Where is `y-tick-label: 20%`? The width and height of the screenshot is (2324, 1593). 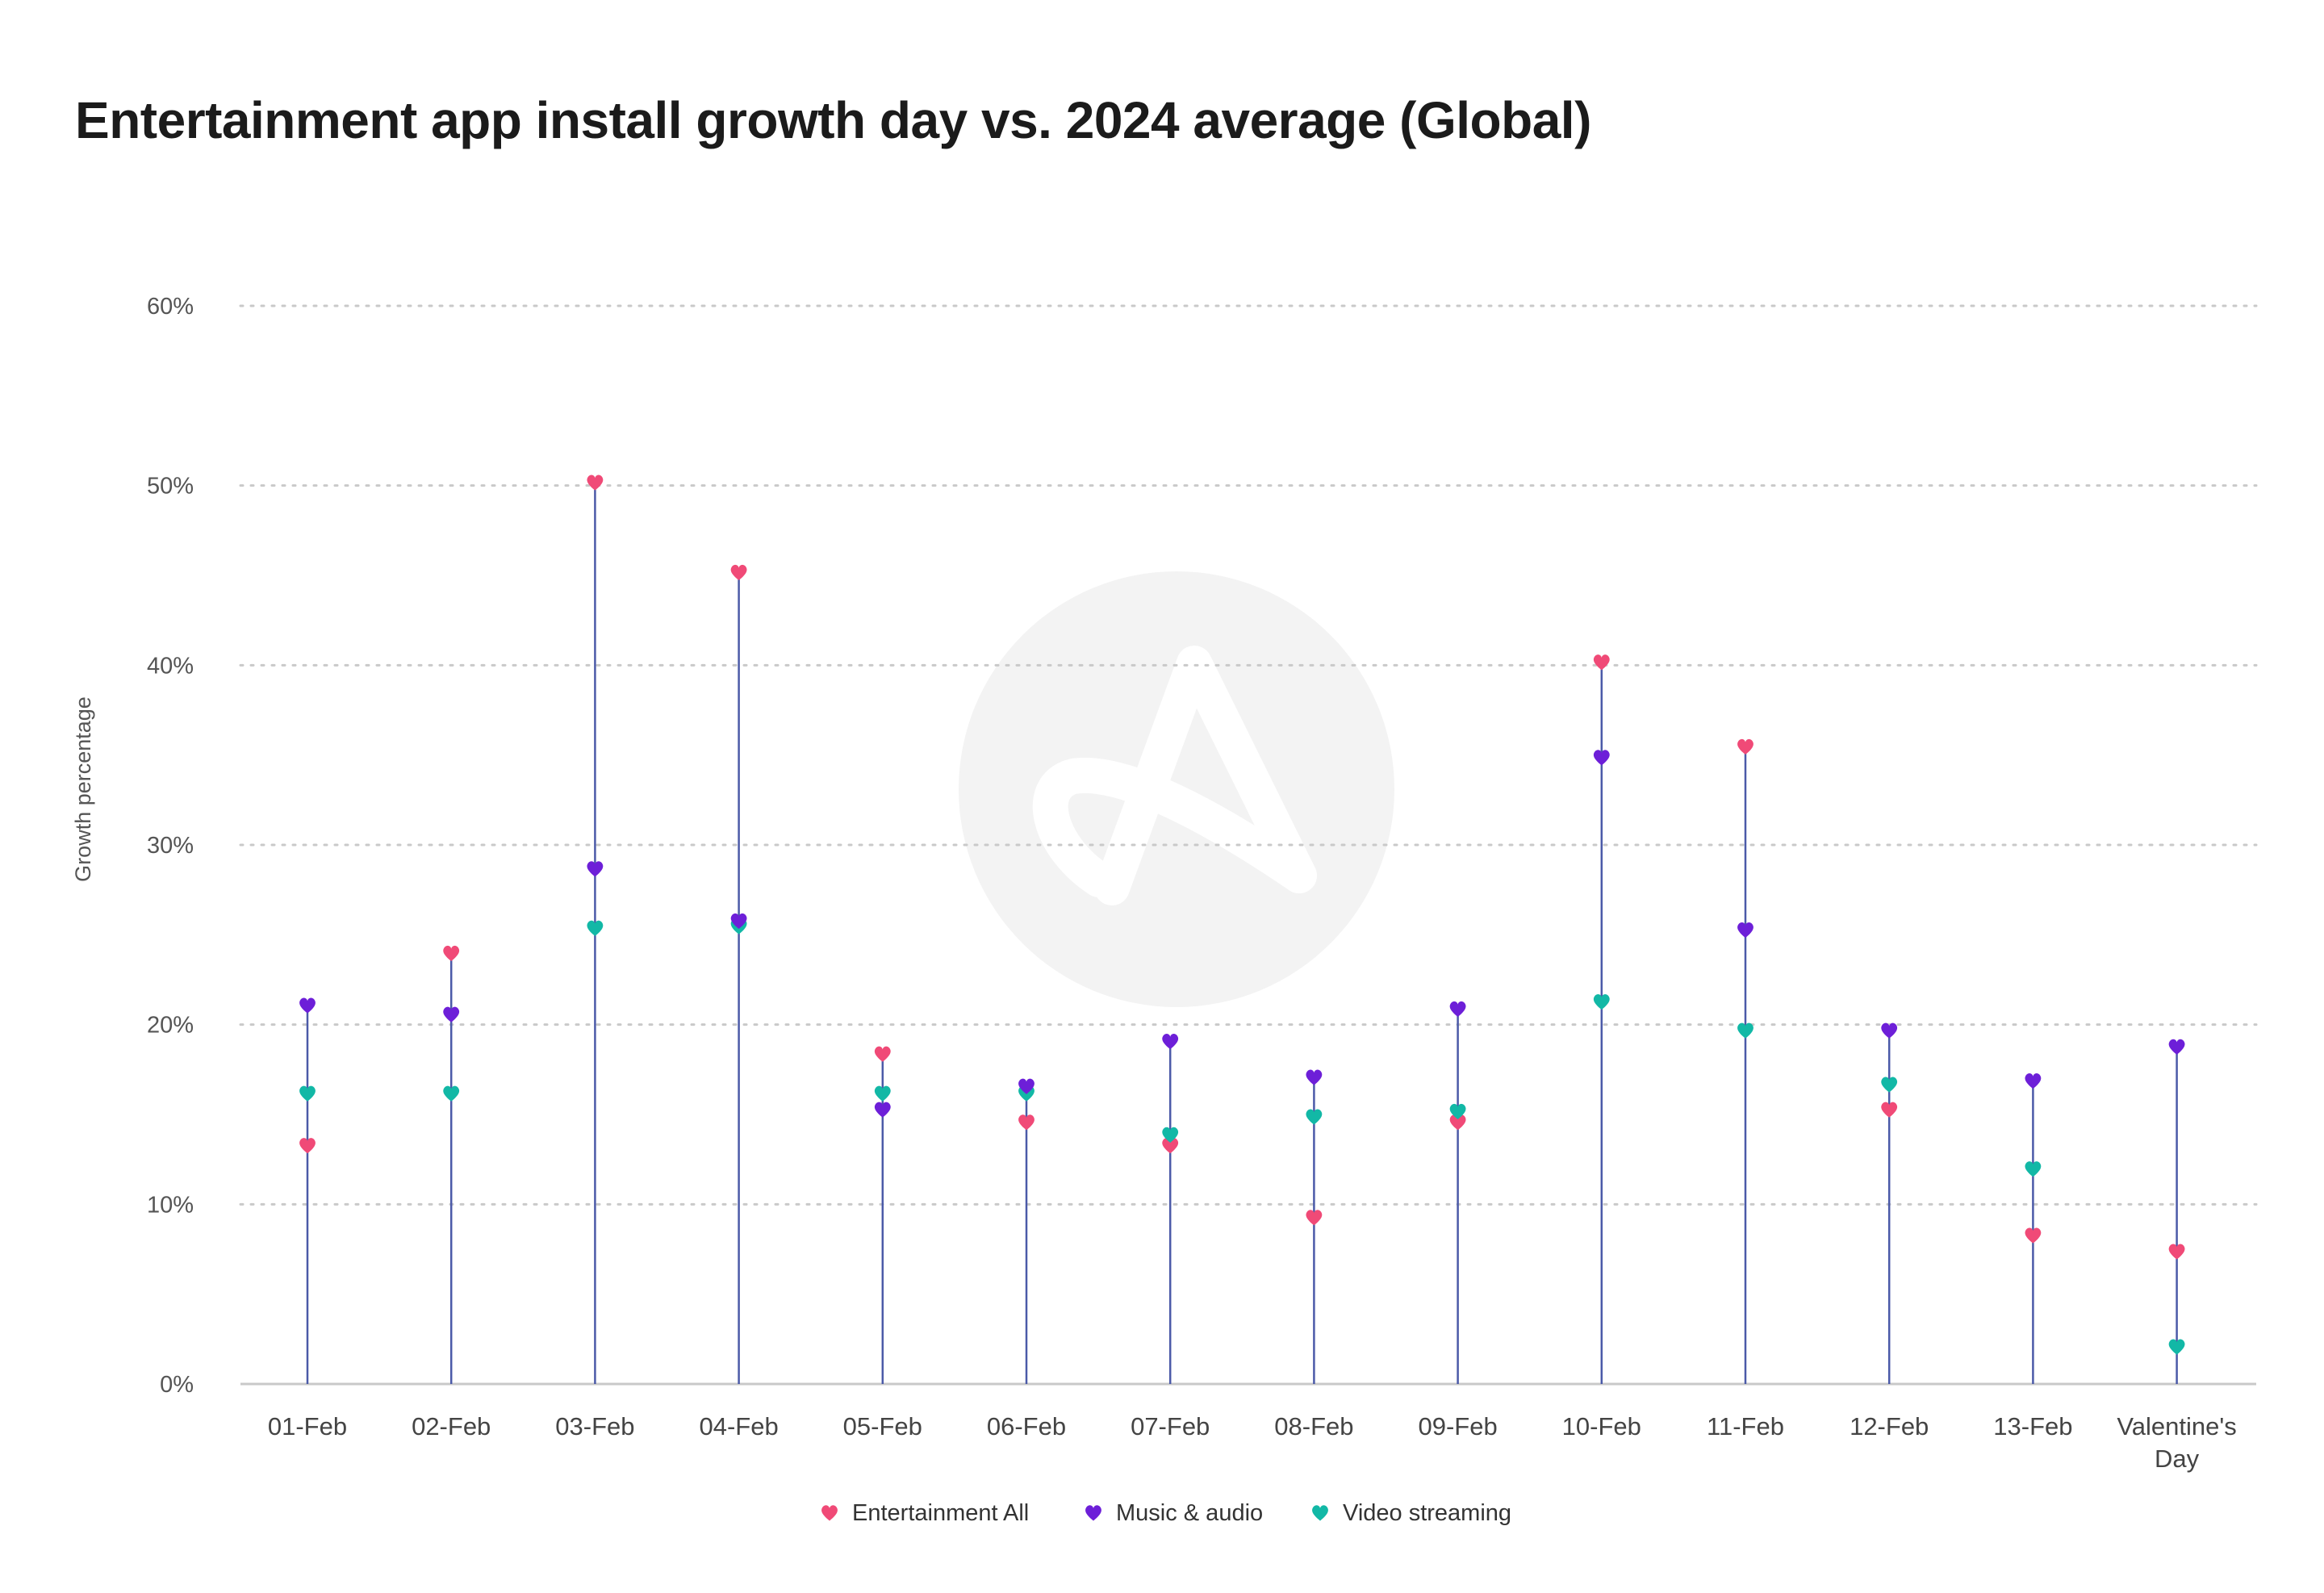
y-tick-label: 20% is located at coordinates (170, 1026).